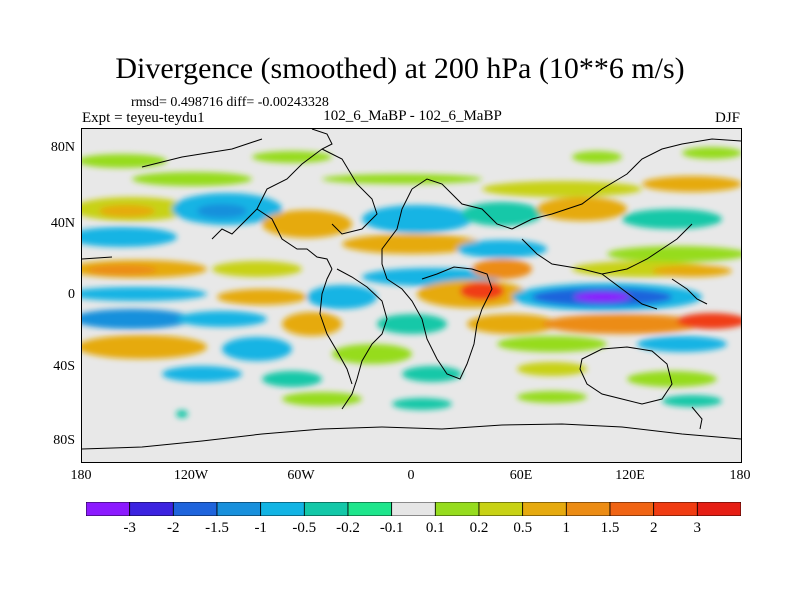  What do you see at coordinates (217, 528) in the screenshot?
I see `colorbar-label: -1.5` at bounding box center [217, 528].